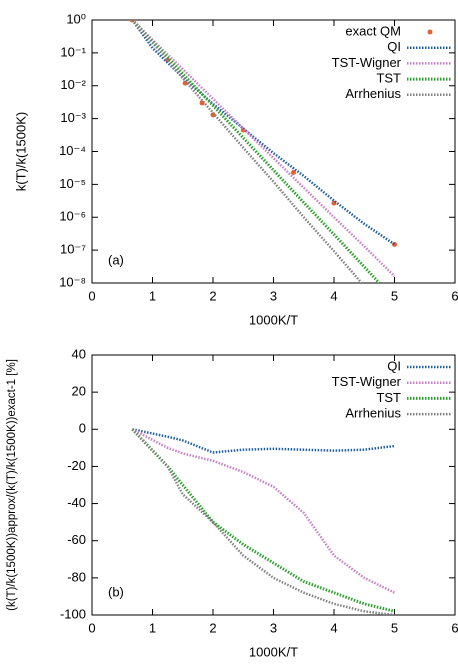 The image size is (458, 669). Describe the element at coordinates (72, 216) in the screenshot. I see `y-tick-label: 10⁻⁶` at that location.